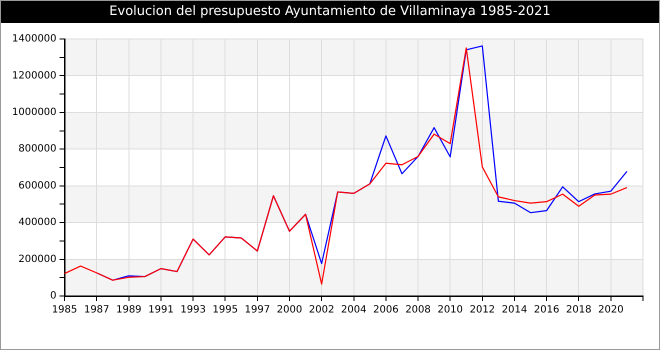  What do you see at coordinates (53, 296) in the screenshot?
I see `y-tick-label: 0` at bounding box center [53, 296].